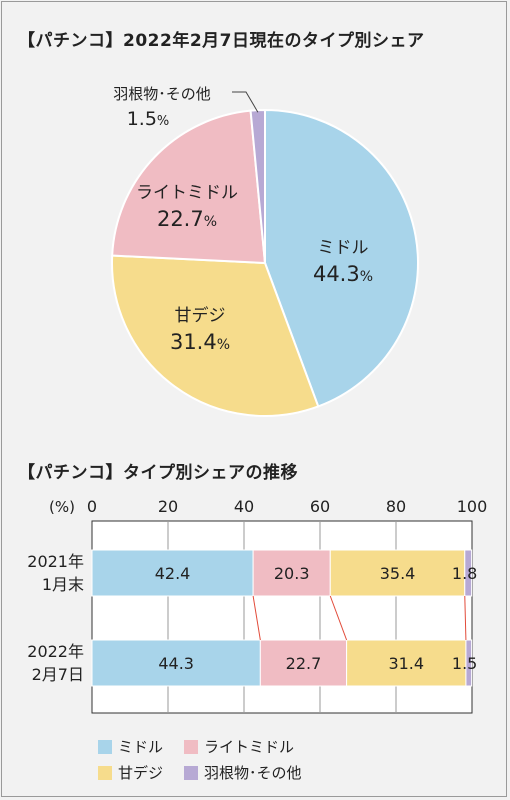 The width and height of the screenshot is (510, 800). What do you see at coordinates (221, 41) in the screenshot?
I see `pie-chart-title: 【パチンコ】2022年2月7日現在のタイプ別シェア` at bounding box center [221, 41].